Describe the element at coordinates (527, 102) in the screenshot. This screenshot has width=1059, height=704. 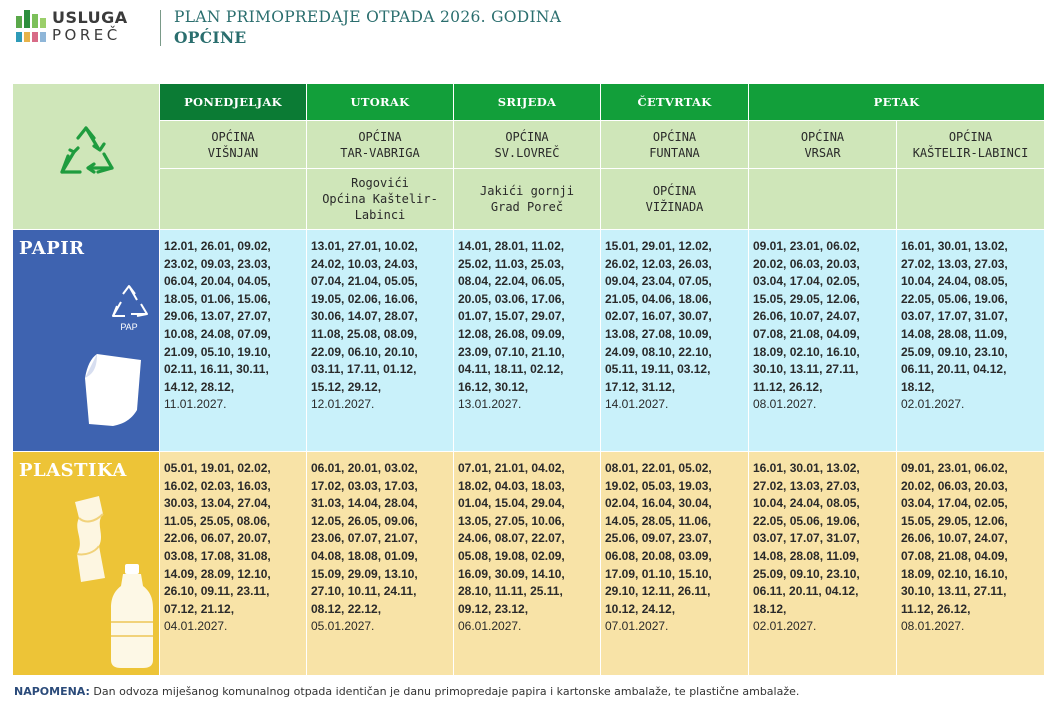
I see `day-header-wednesday: SRIJEDA` at that location.